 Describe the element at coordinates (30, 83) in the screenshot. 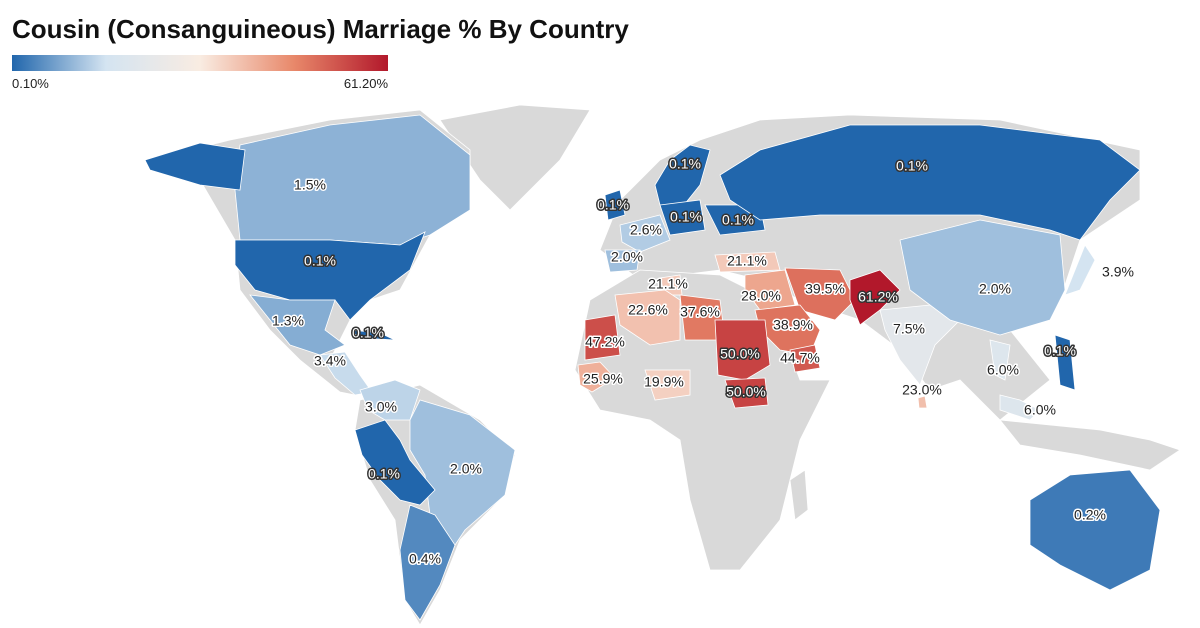

I see `legend-min-label: 0.10%` at that location.